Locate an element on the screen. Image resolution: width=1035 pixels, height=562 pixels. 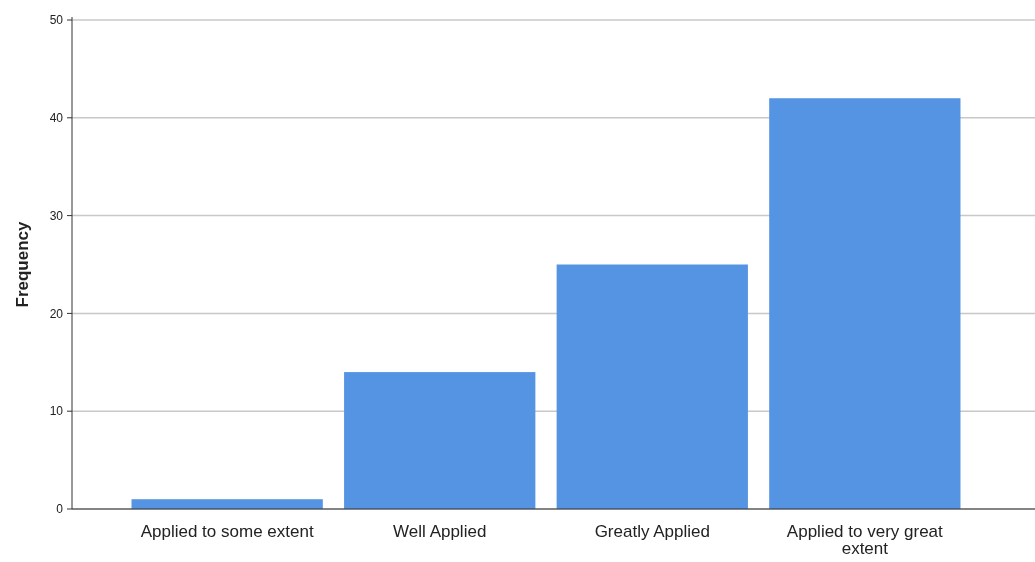
y-tick-label: 40 is located at coordinates (56, 118).